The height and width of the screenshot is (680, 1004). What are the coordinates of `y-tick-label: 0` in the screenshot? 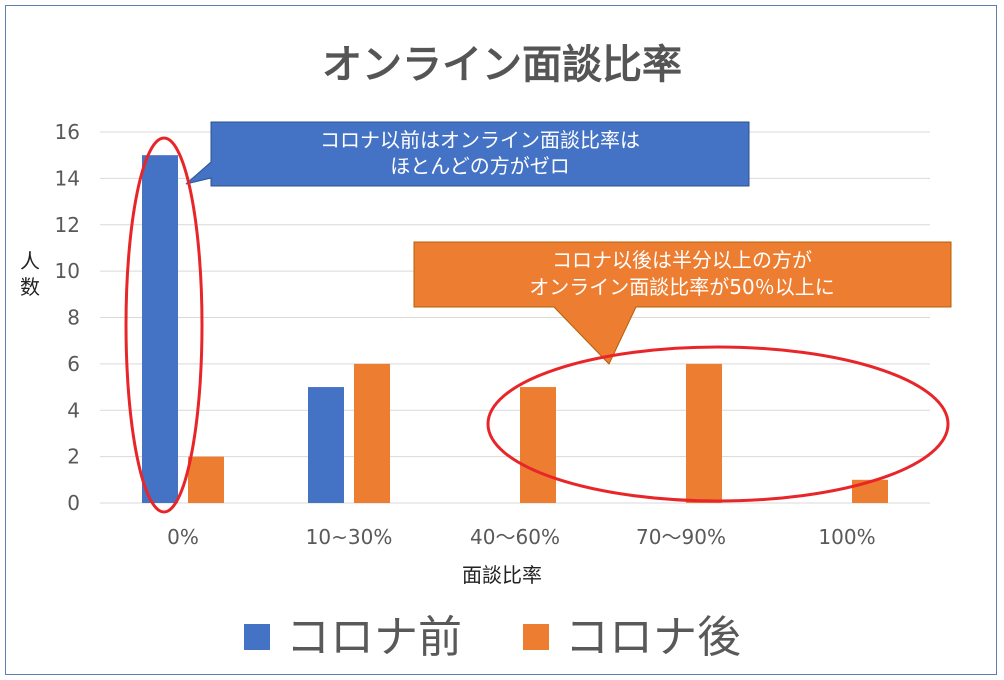 It's located at (73, 503).